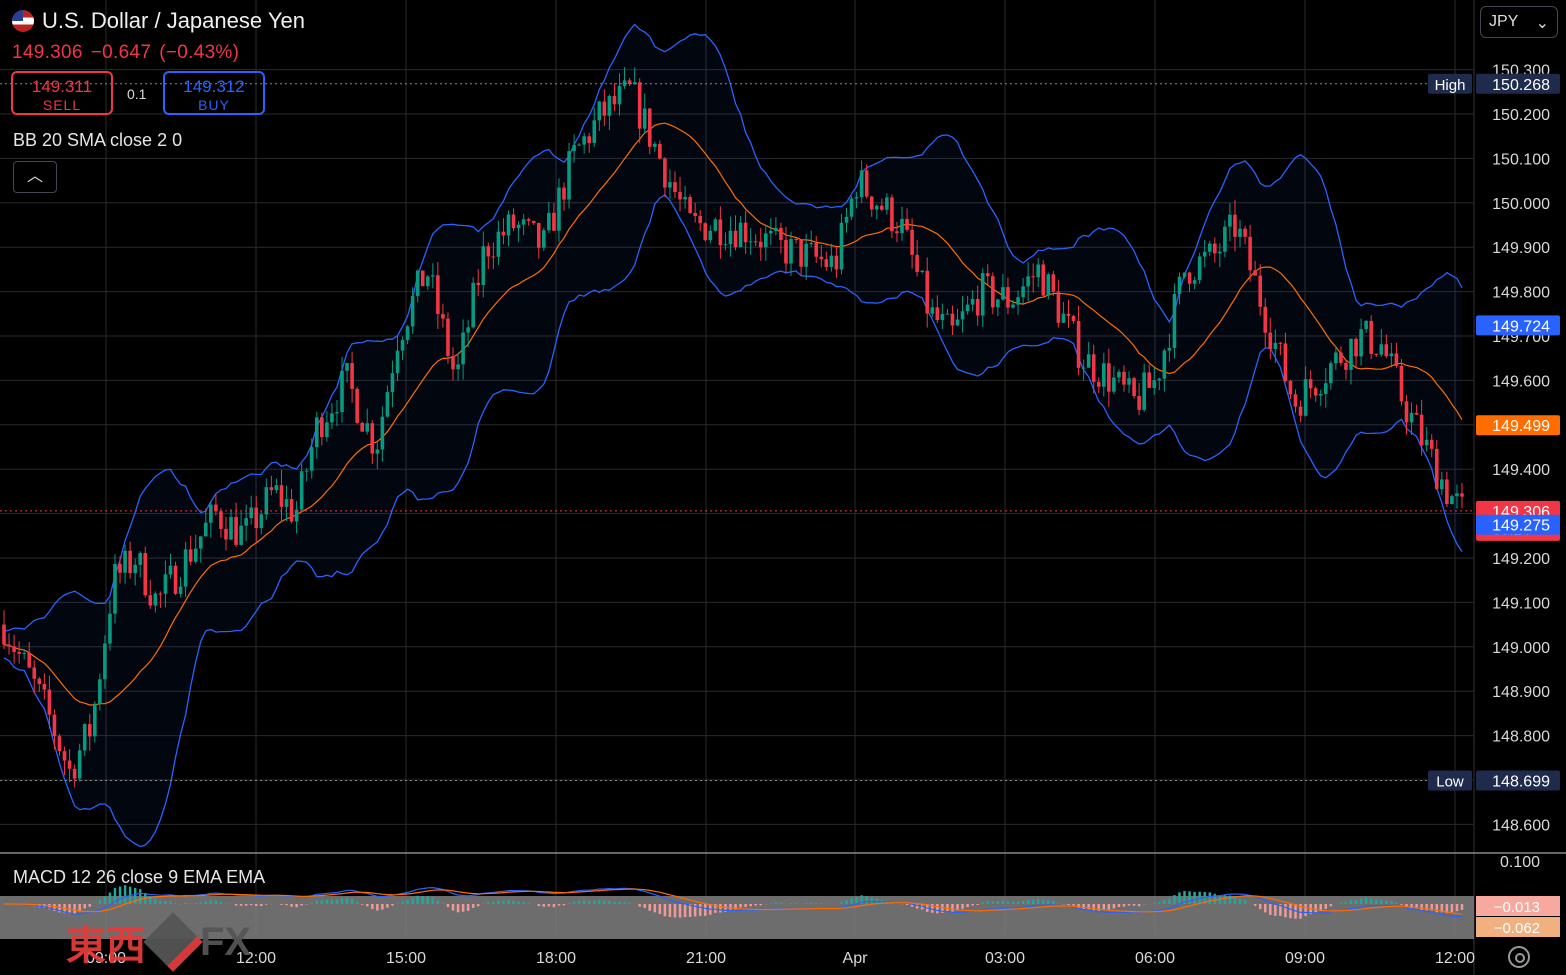 The height and width of the screenshot is (975, 1566). I want to click on chevron-down-icon: ⌄, so click(1542, 23).